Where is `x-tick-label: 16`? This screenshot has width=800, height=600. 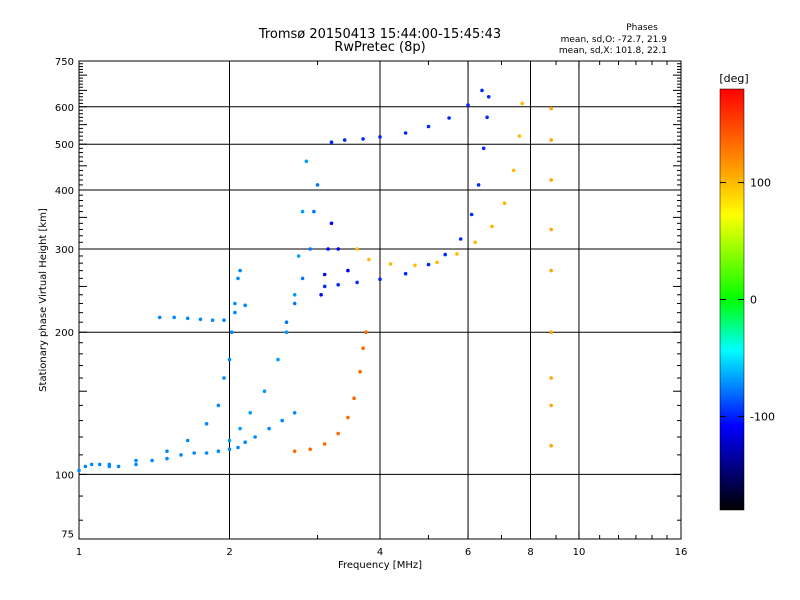
x-tick-label: 16 is located at coordinates (681, 552).